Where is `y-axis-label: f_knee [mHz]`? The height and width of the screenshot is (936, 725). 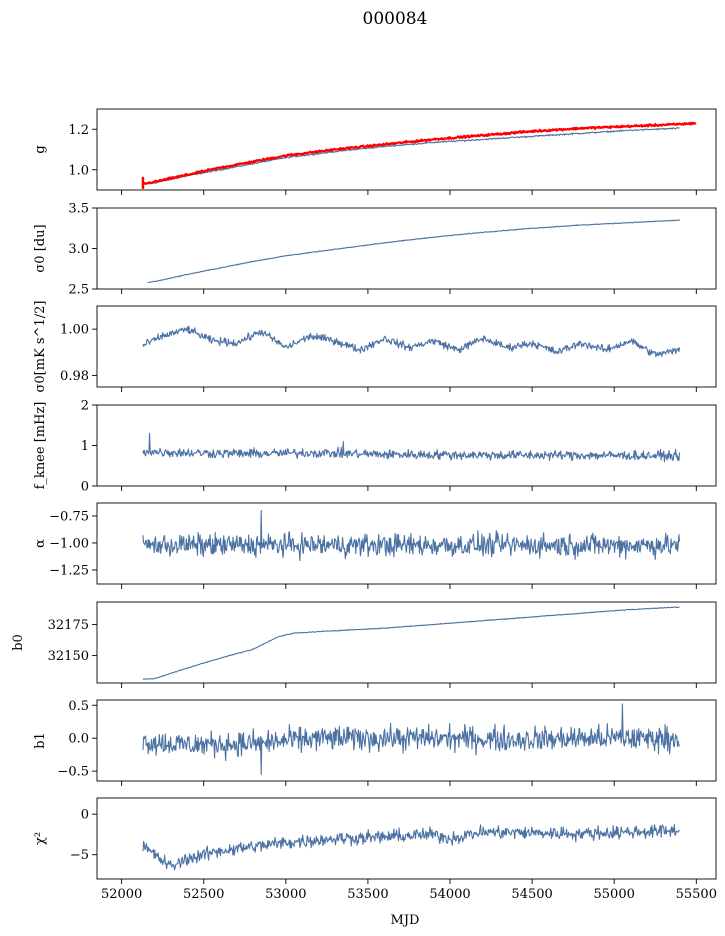
y-axis-label: f_knee [mHz] is located at coordinates (40, 446).